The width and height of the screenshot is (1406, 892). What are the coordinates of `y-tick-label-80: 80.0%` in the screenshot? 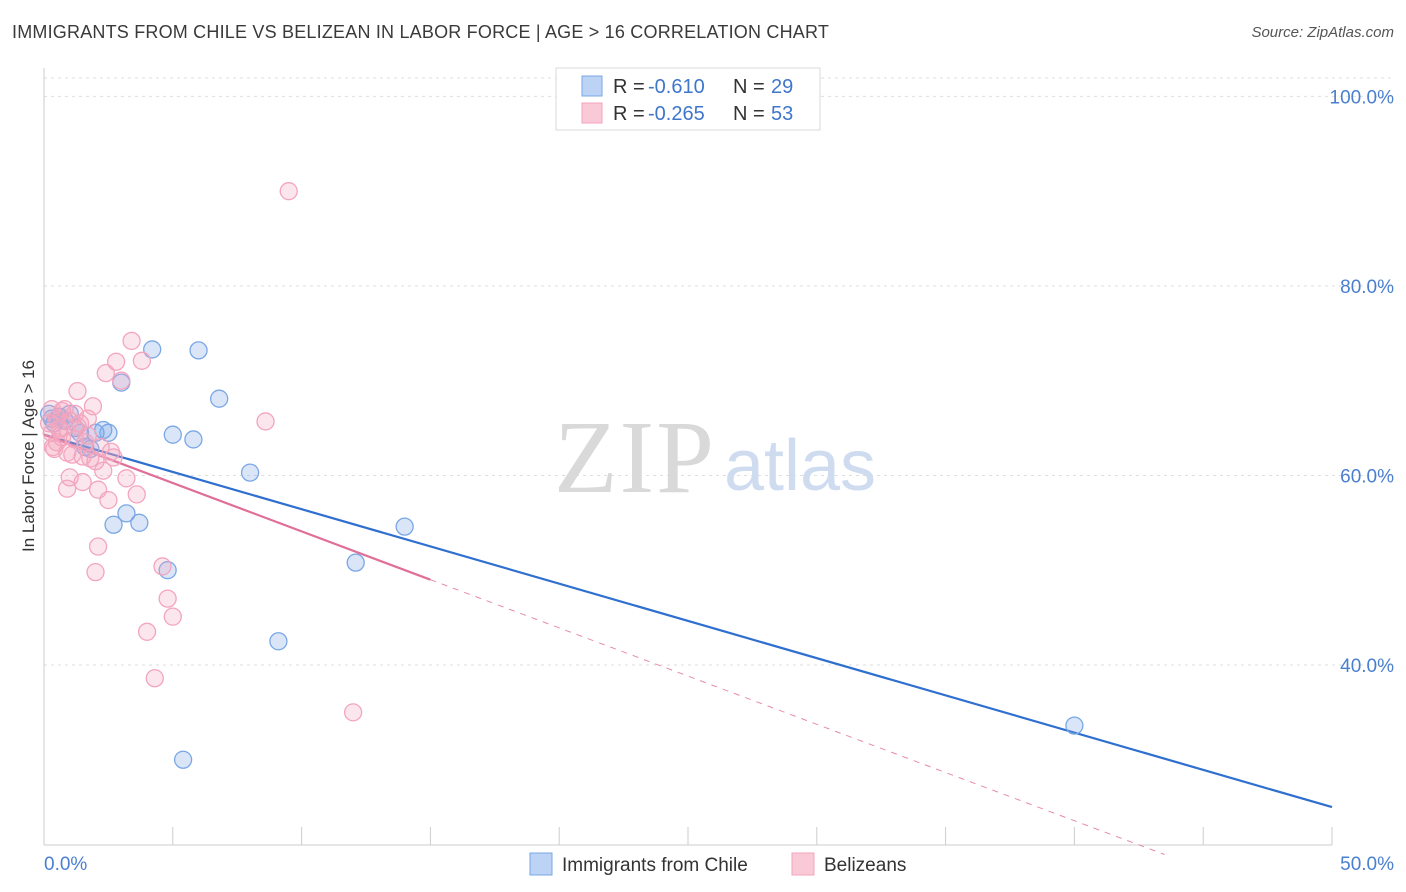 It's located at (1367, 287).